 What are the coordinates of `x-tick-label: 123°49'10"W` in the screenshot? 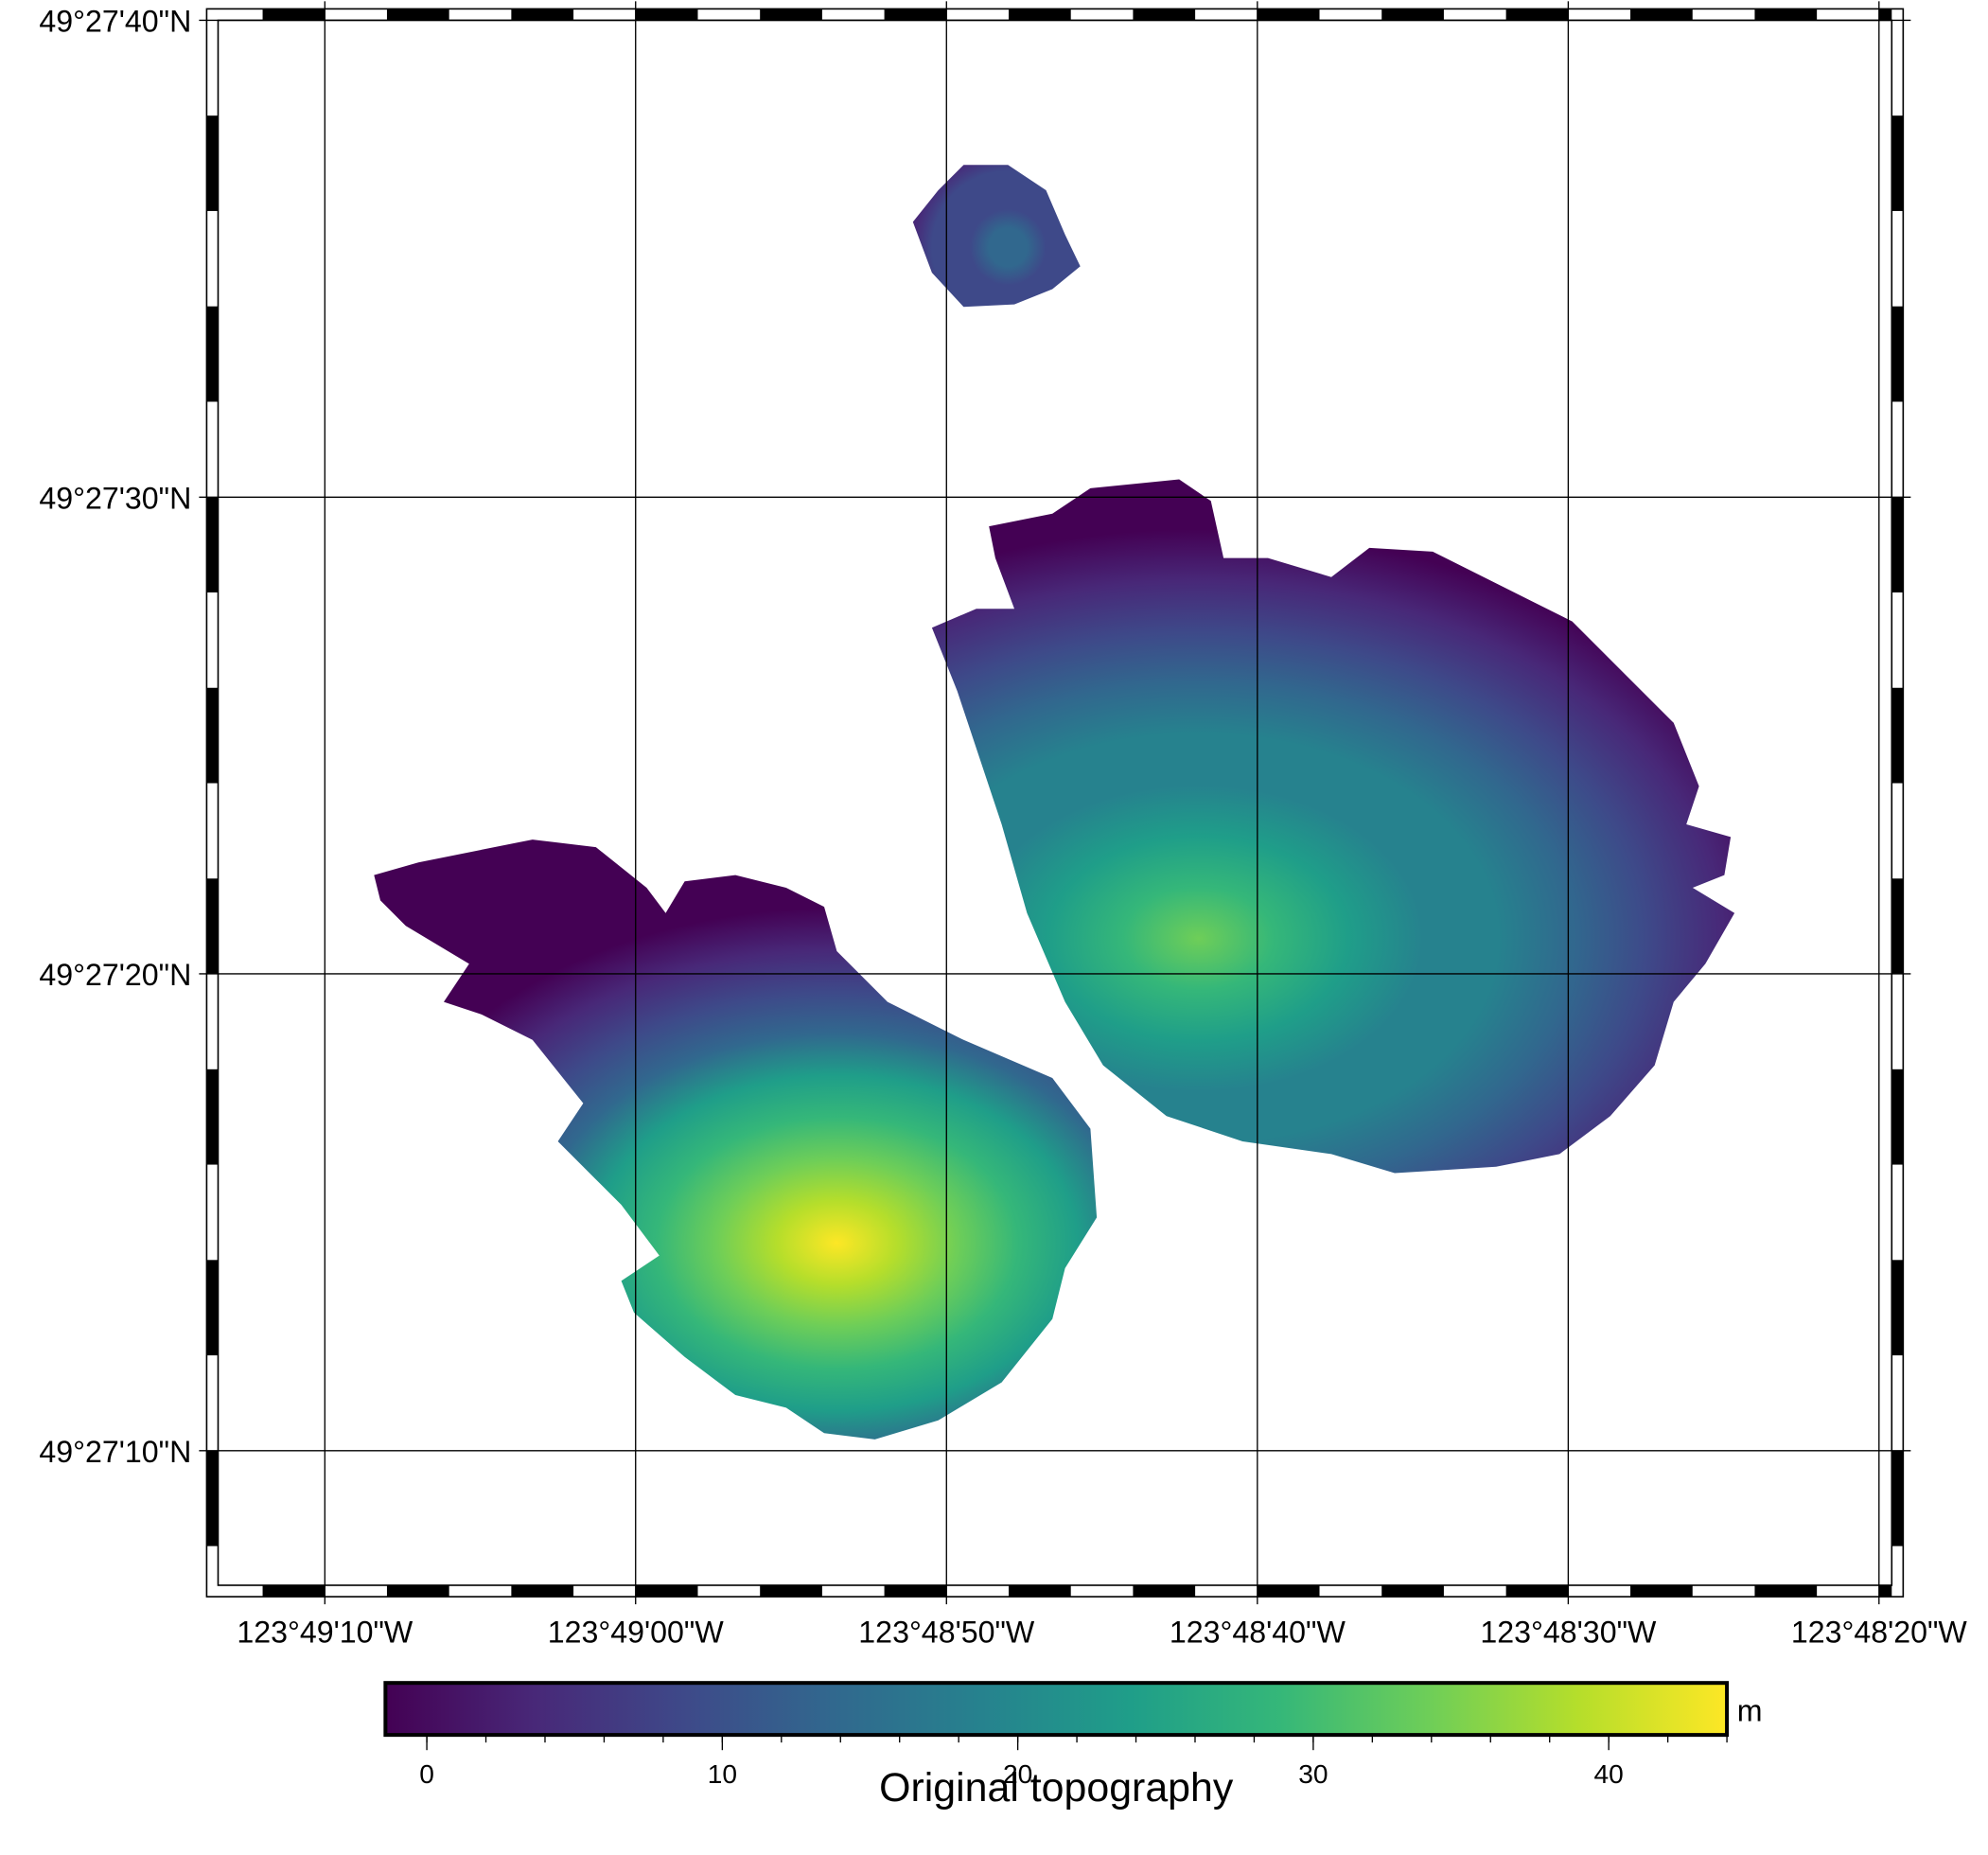 It's located at (325, 1632).